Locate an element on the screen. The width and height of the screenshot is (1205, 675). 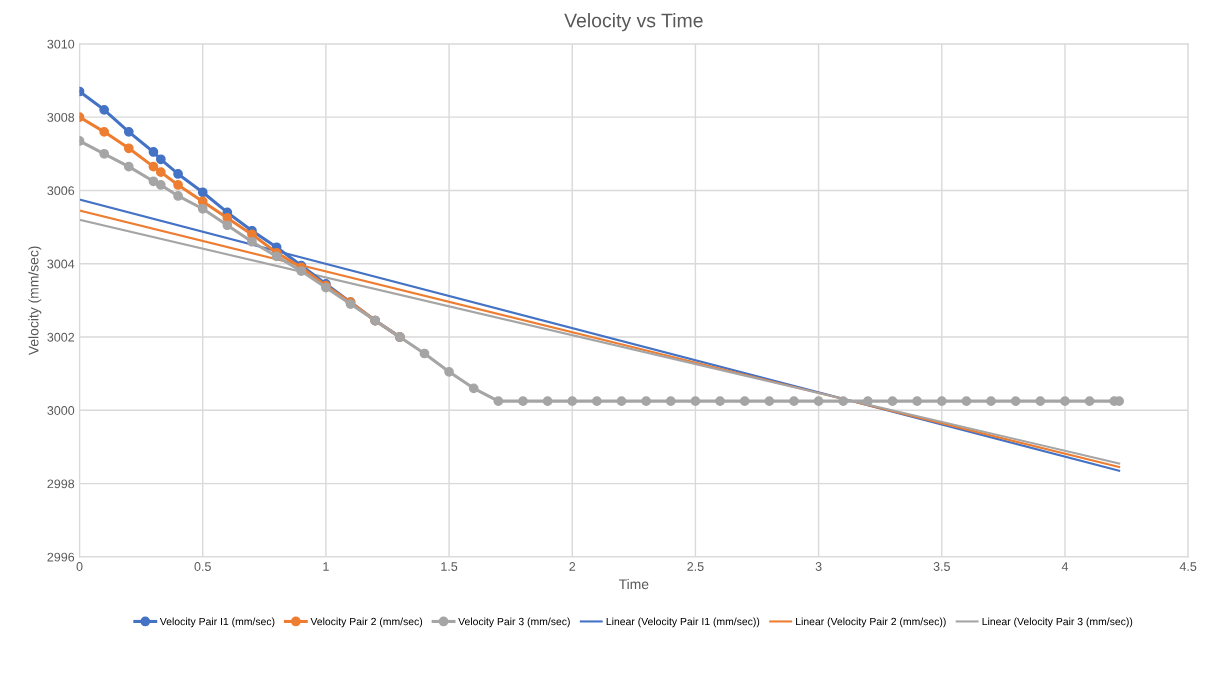
y-tick-label: 2996 is located at coordinates (61, 557).